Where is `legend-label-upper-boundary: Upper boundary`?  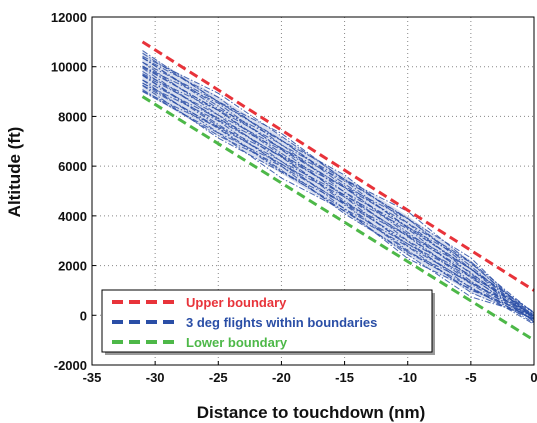 legend-label-upper-boundary: Upper boundary is located at coordinates (236, 302).